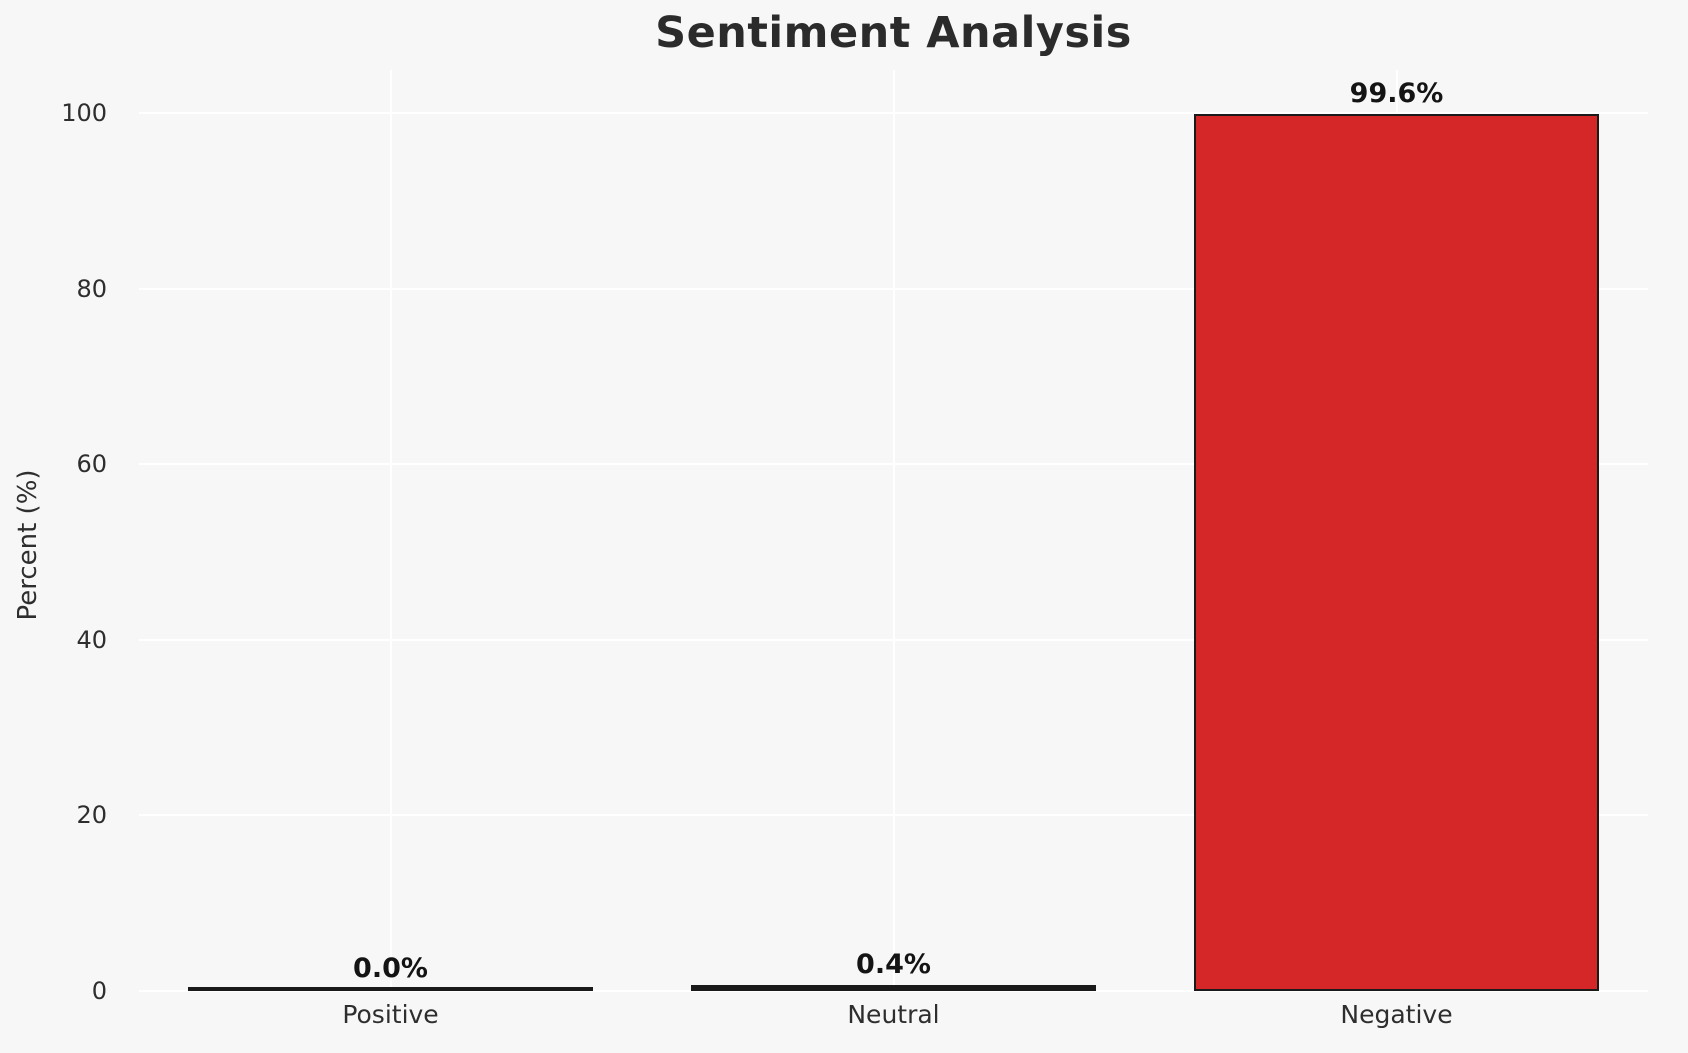  I want to click on chart-title: Sentiment Analysis, so click(893, 33).